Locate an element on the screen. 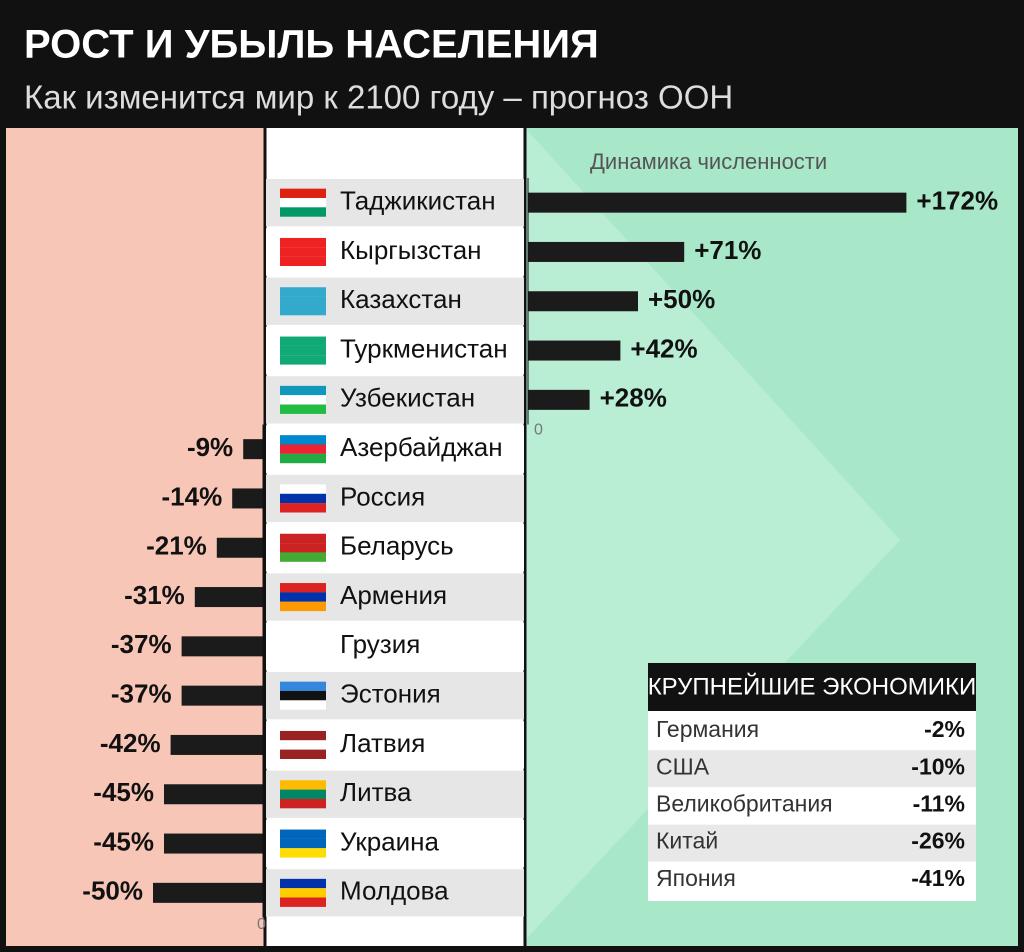  value-label: -42% is located at coordinates (130, 743).